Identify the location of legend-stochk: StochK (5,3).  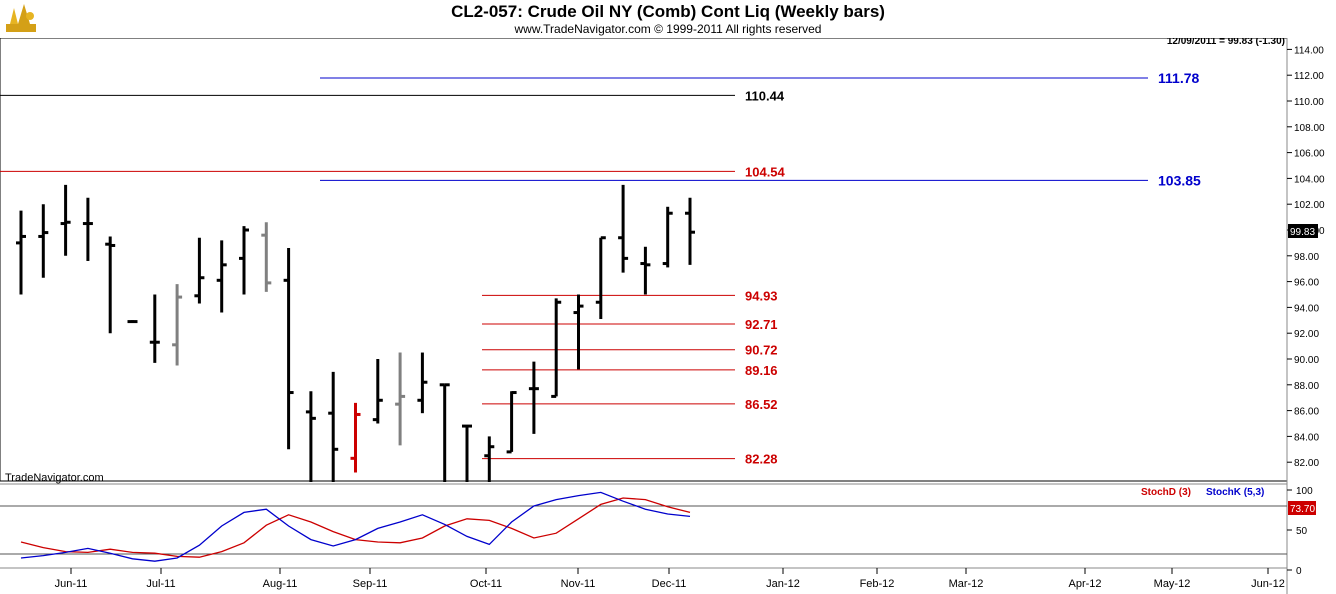
(1235, 492).